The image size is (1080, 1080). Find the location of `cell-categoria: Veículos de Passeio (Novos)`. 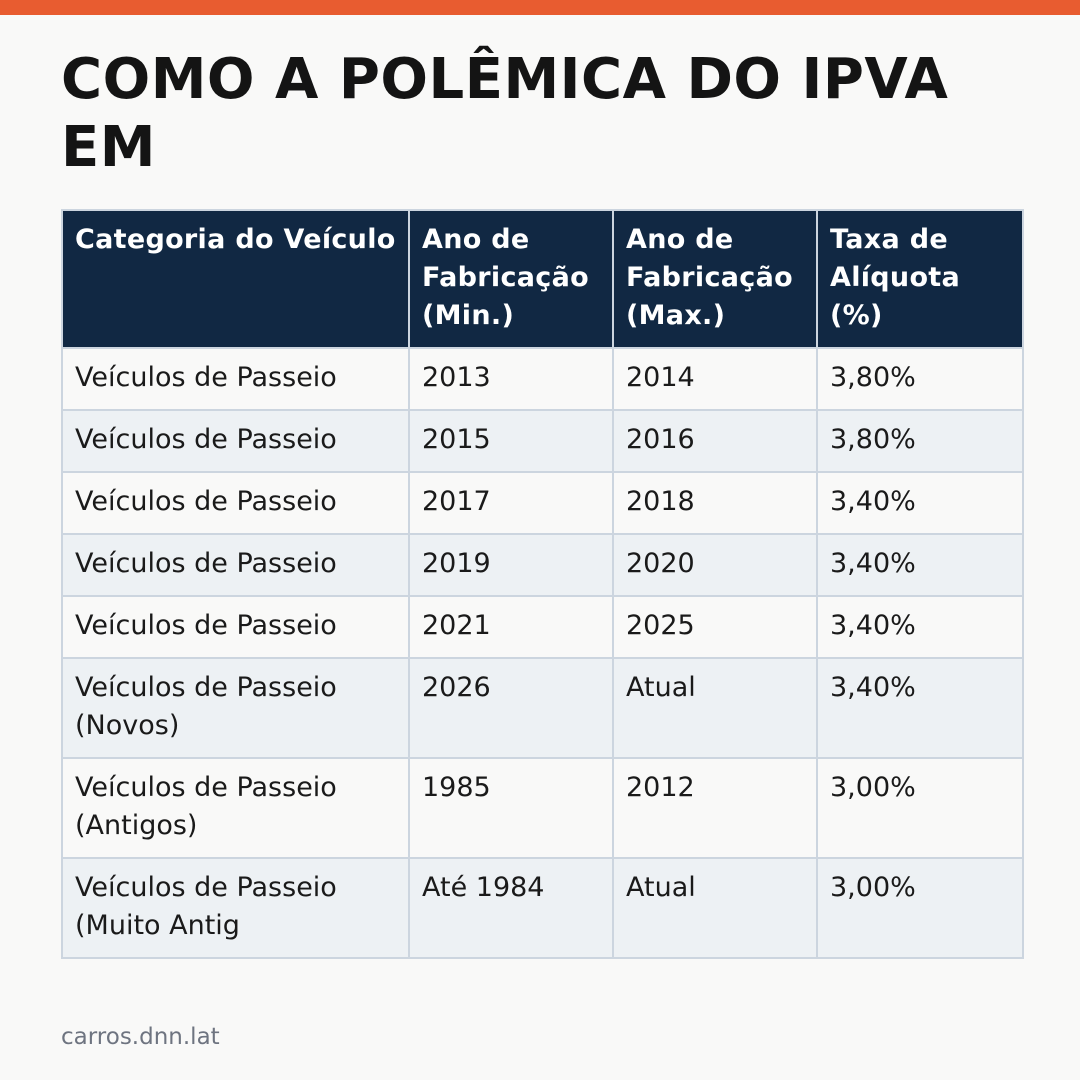

cell-categoria: Veículos de Passeio (Novos) is located at coordinates (235, 708).